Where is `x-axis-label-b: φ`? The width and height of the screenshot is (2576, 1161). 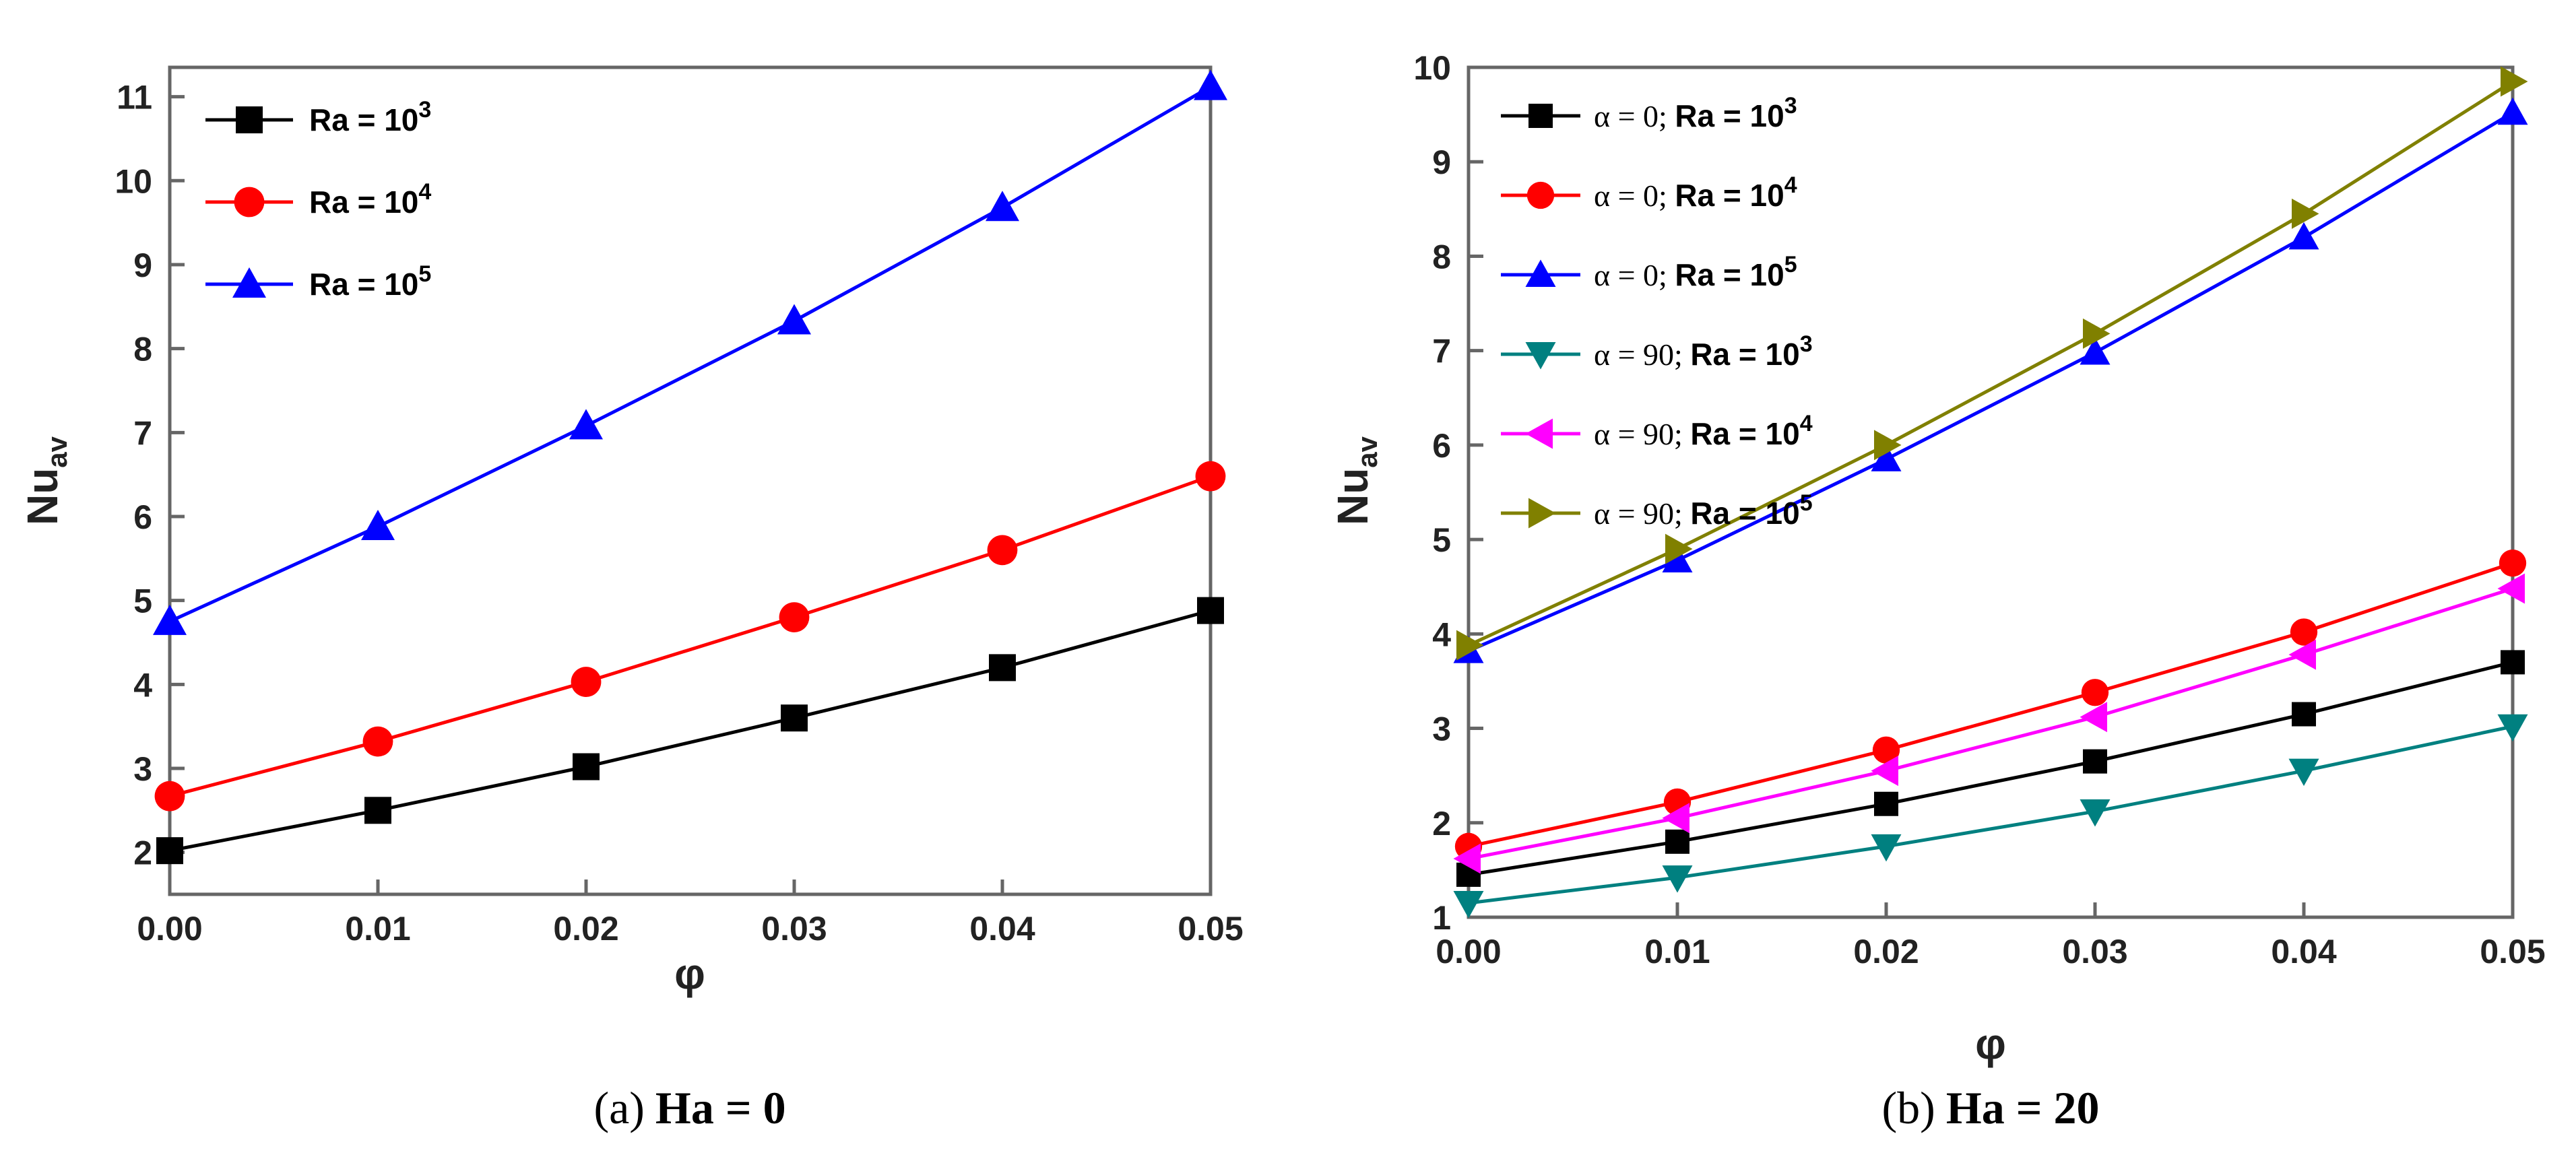 x-axis-label-b: φ is located at coordinates (1991, 1044).